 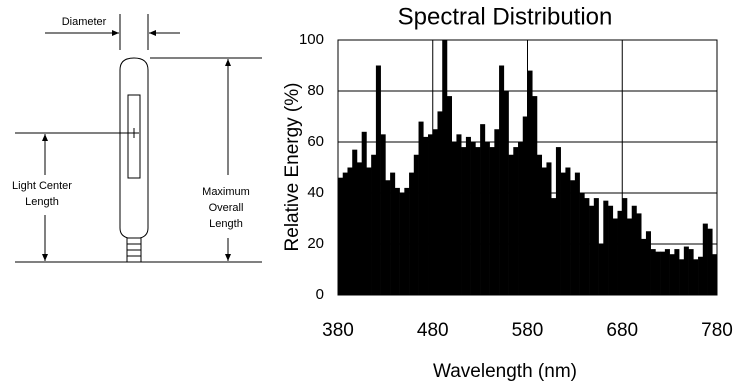 What do you see at coordinates (528, 330) in the screenshot?
I see `x-tick-label: 580` at bounding box center [528, 330].